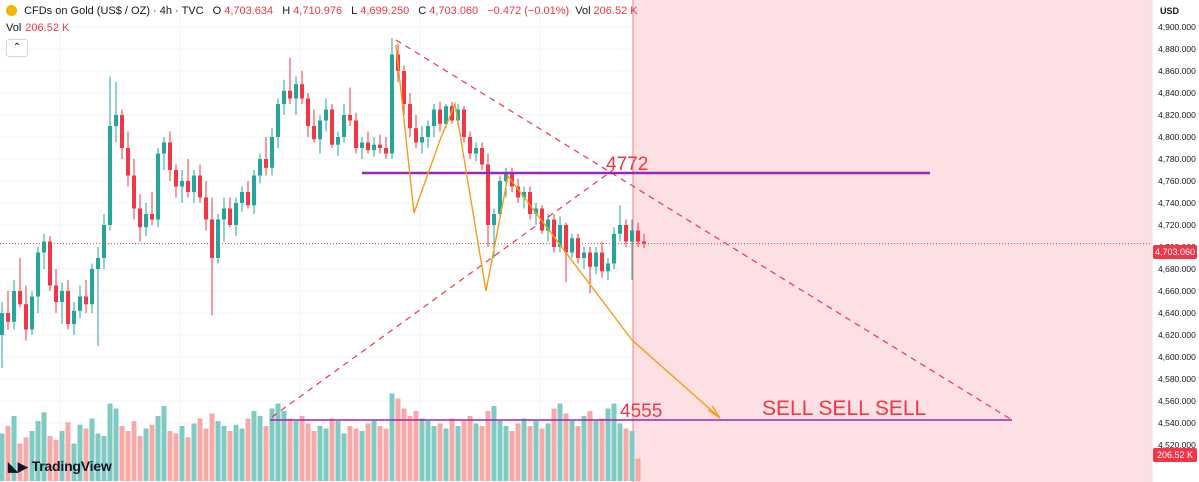  Describe the element at coordinates (1177, 115) in the screenshot. I see `axis-tick-label: 4,820.000` at that location.